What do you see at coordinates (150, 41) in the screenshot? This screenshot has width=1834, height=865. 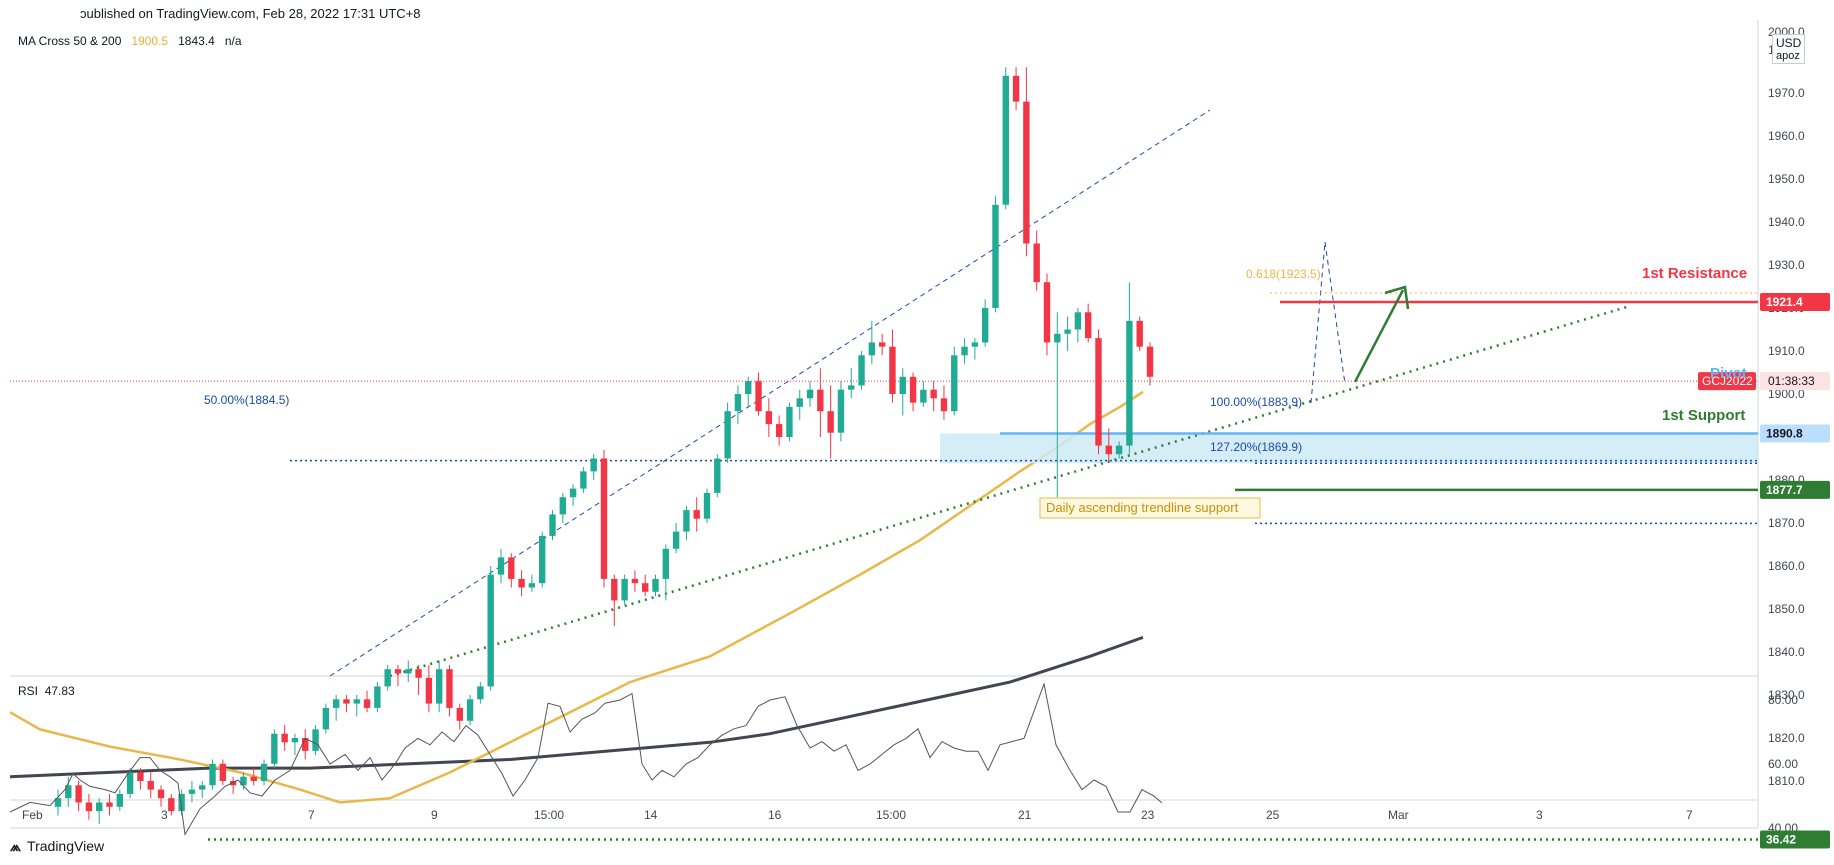 I see `ma50-value: 1900.5` at bounding box center [150, 41].